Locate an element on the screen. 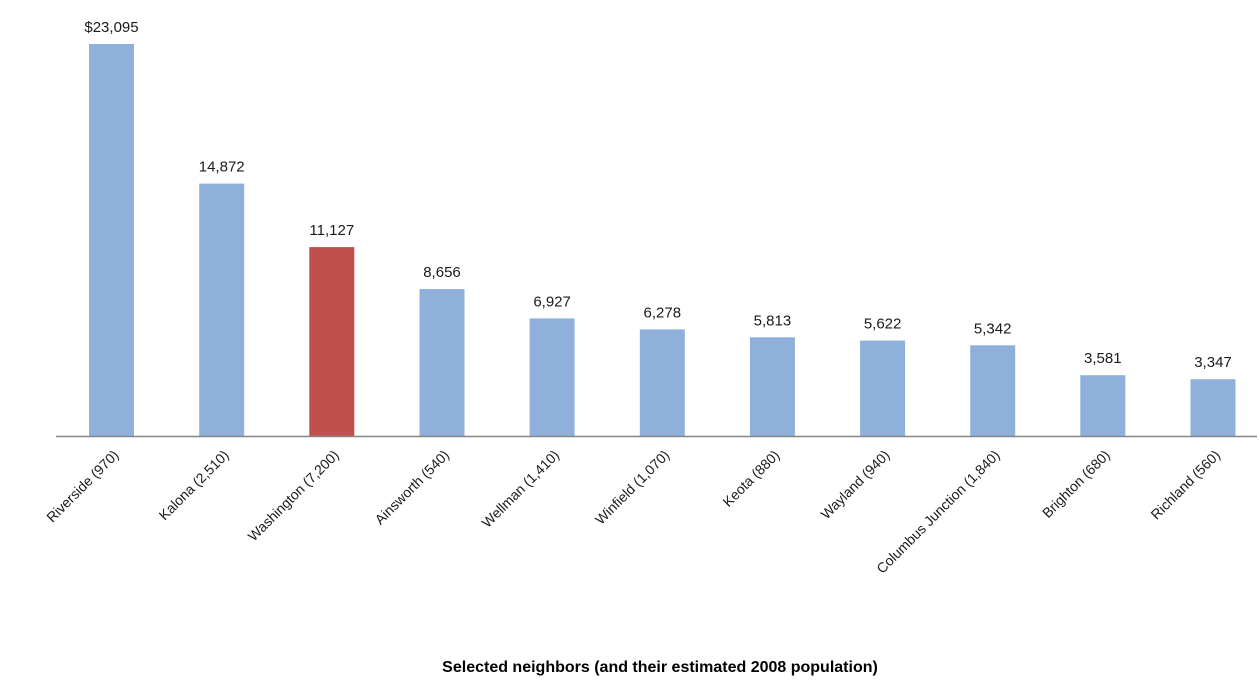 This screenshot has width=1259, height=682. bar-value-label: $23,095 is located at coordinates (111, 27).